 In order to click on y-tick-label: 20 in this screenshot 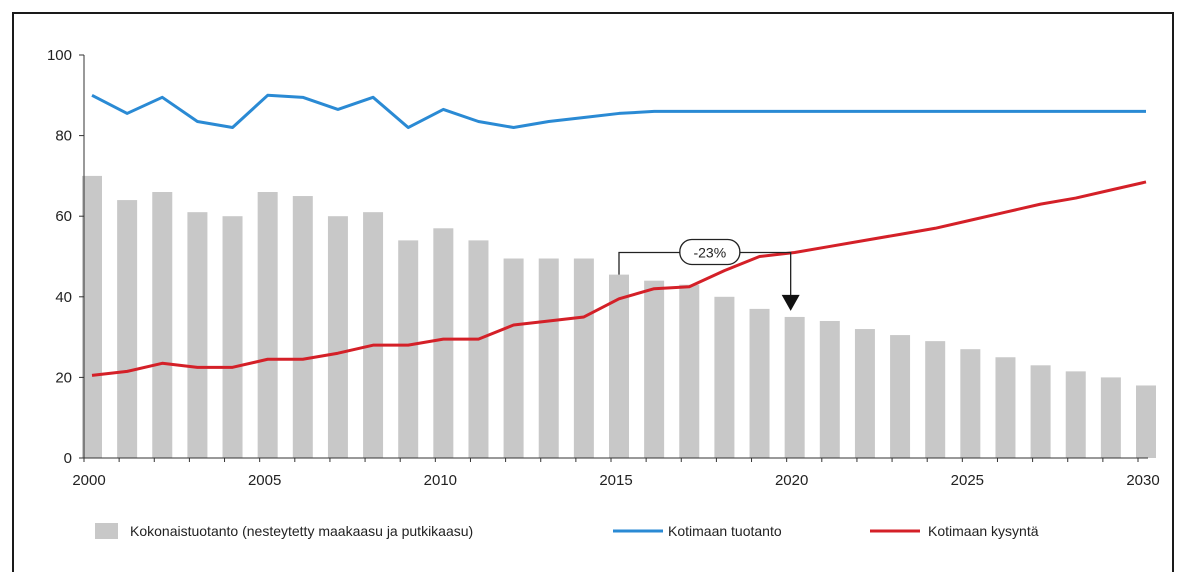, I will do `click(63, 377)`.